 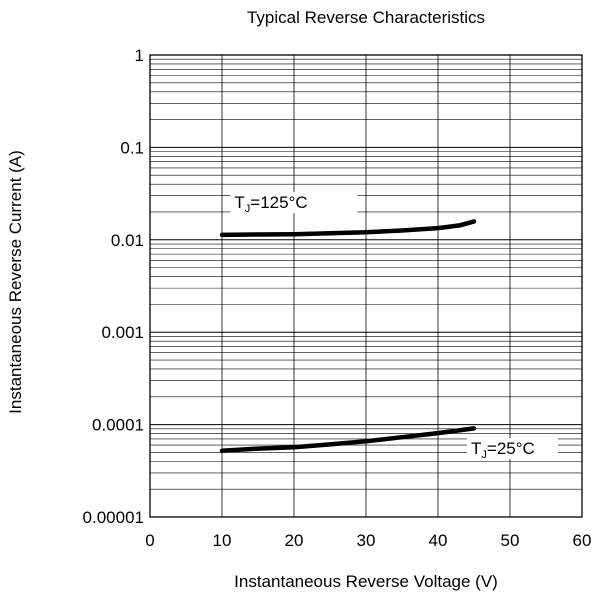 What do you see at coordinates (139, 55) in the screenshot?
I see `y-tick-label: 1` at bounding box center [139, 55].